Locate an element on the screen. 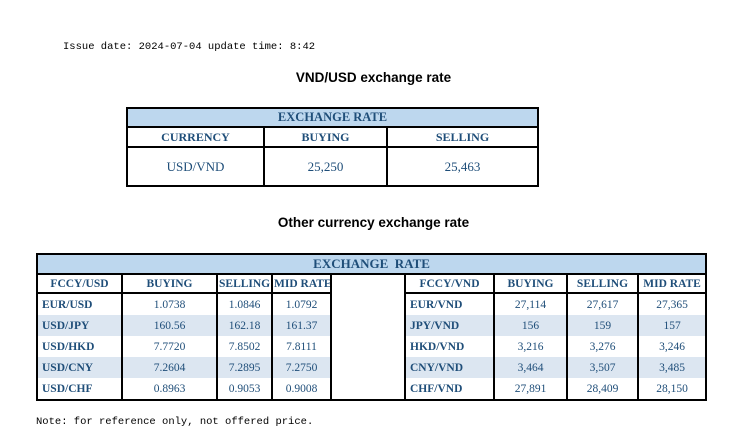 Image resolution: width=747 pixels, height=444 pixels. vnd-selling: 159 is located at coordinates (602, 325).